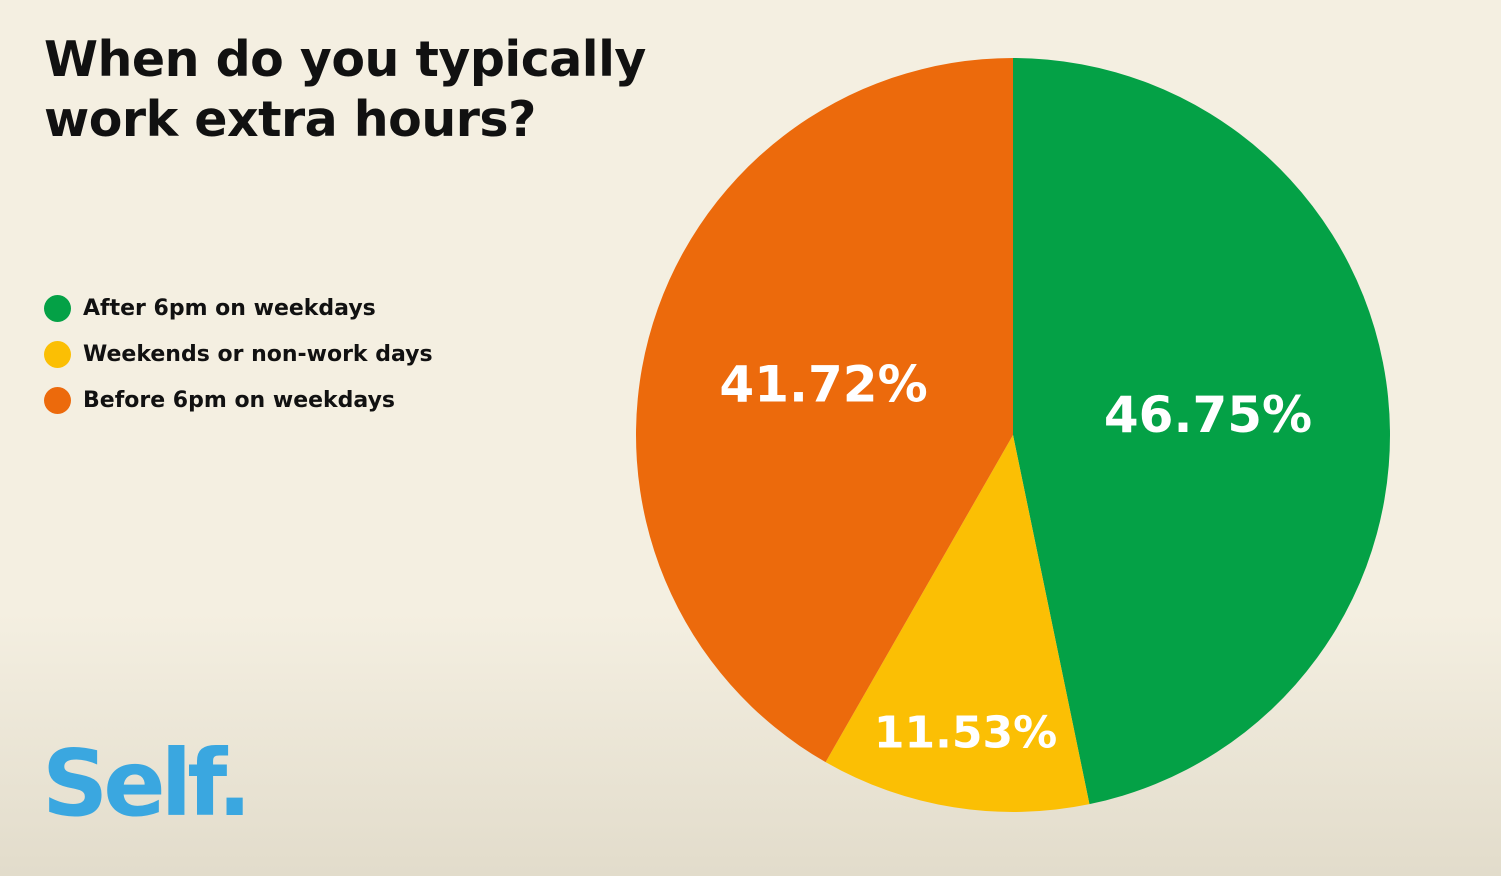 The width and height of the screenshot is (1501, 876). I want to click on legend-label: After 6pm on weekdays, so click(229, 308).